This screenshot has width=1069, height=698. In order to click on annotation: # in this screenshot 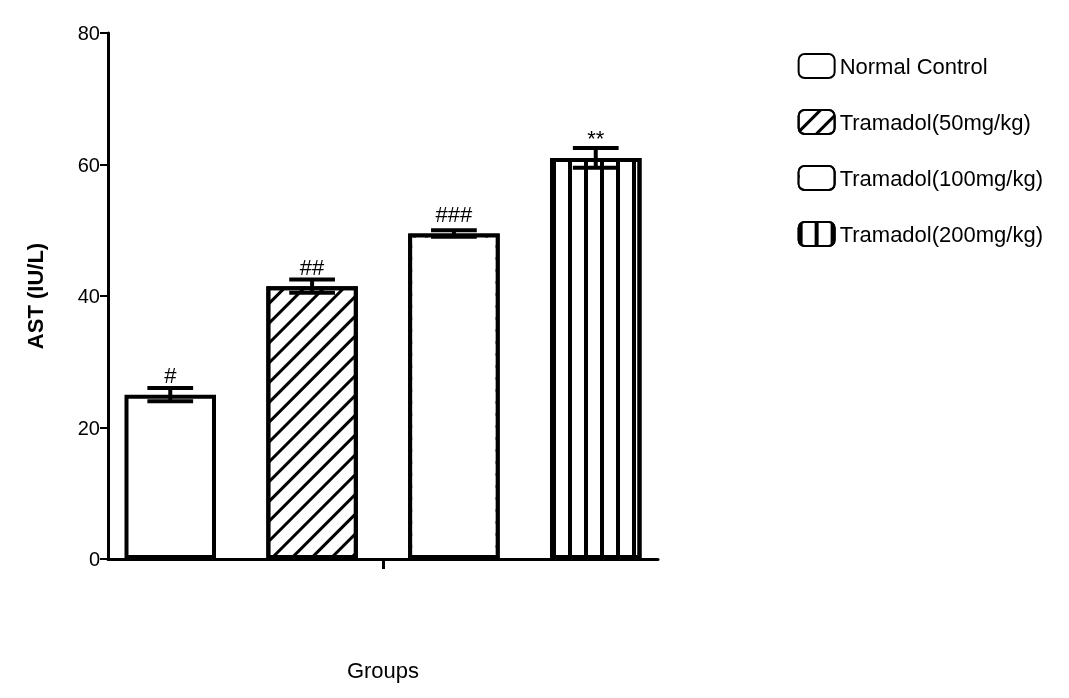, I will do `click(171, 376)`.